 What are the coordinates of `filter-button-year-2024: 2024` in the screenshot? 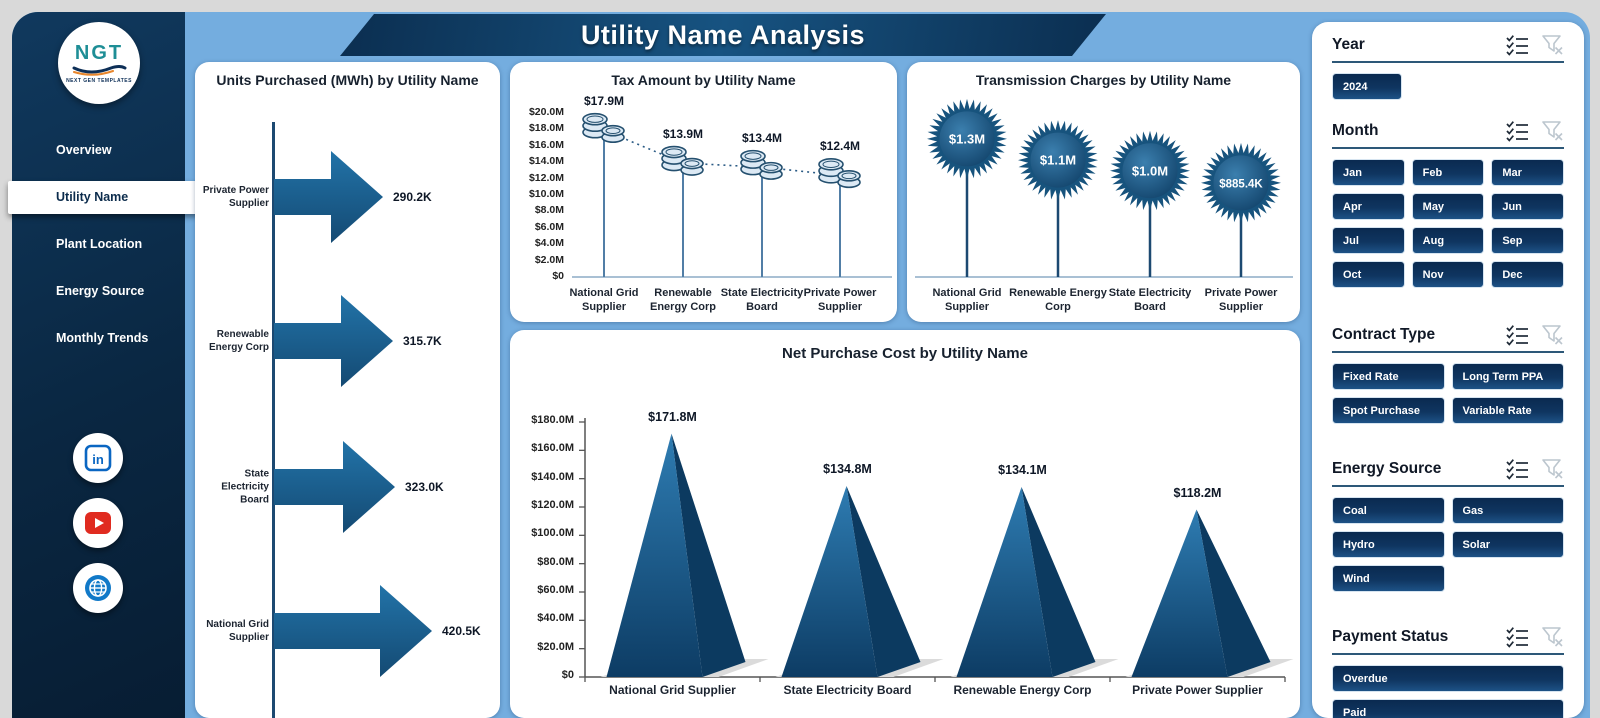 It's located at (1367, 86).